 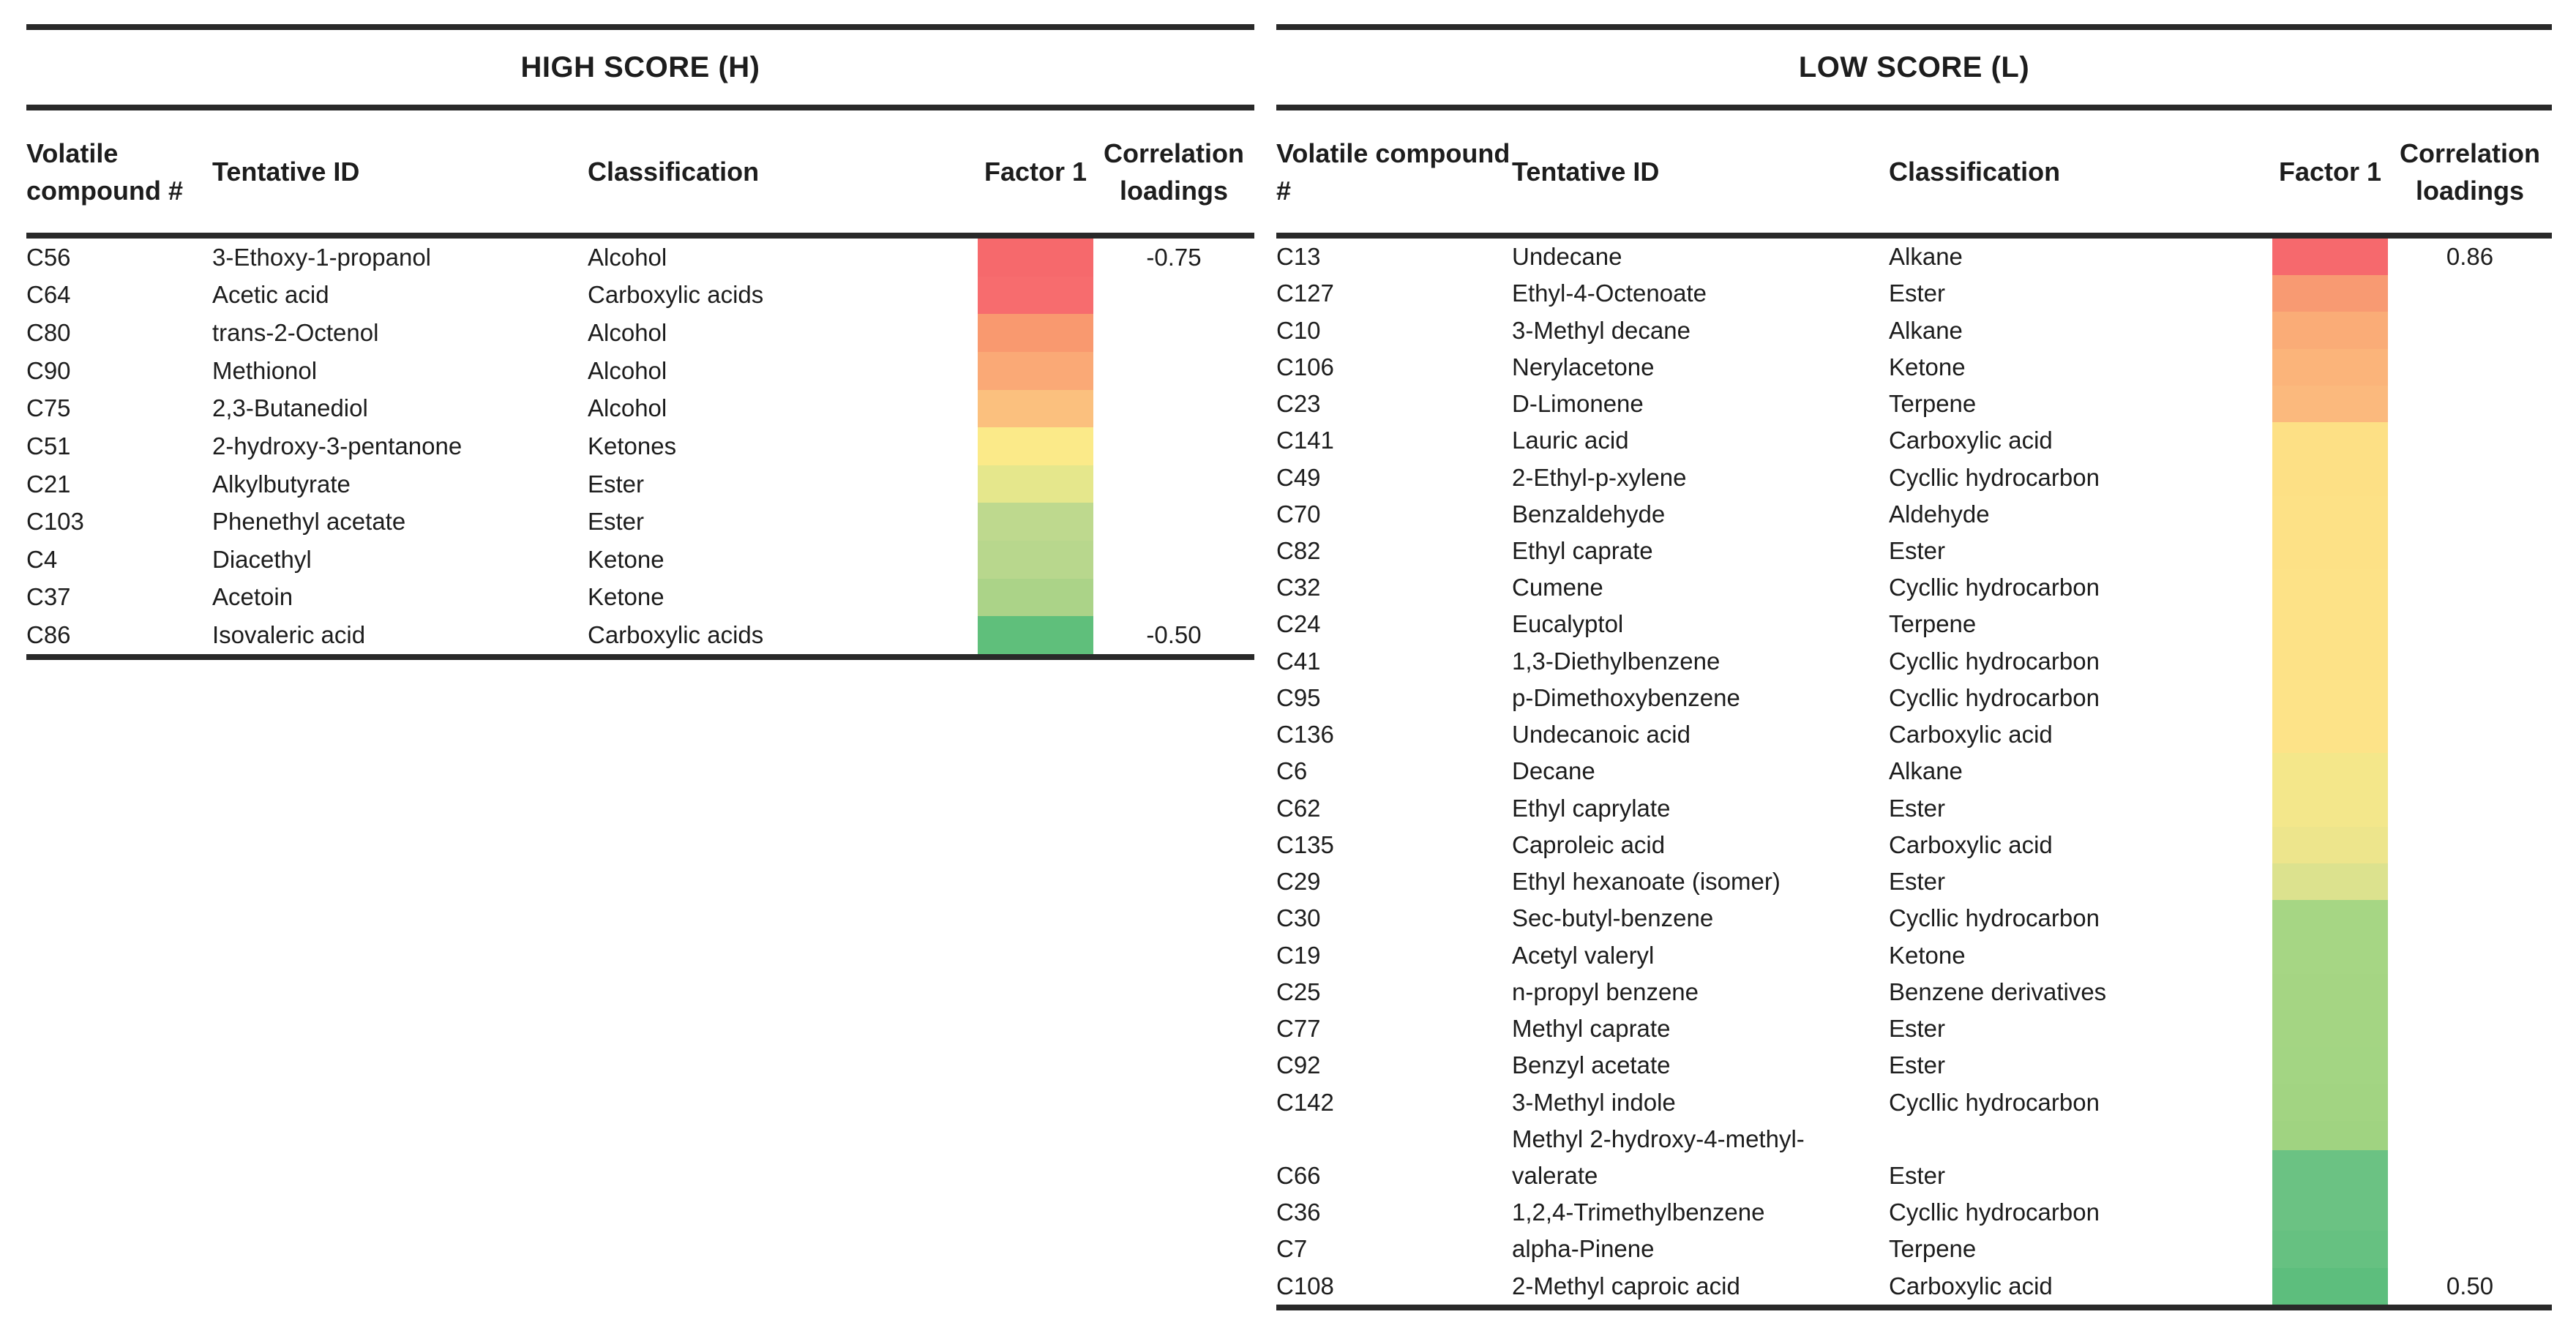 What do you see at coordinates (1605, 991) in the screenshot?
I see `tentative-id-cell: n-propyl benzene` at bounding box center [1605, 991].